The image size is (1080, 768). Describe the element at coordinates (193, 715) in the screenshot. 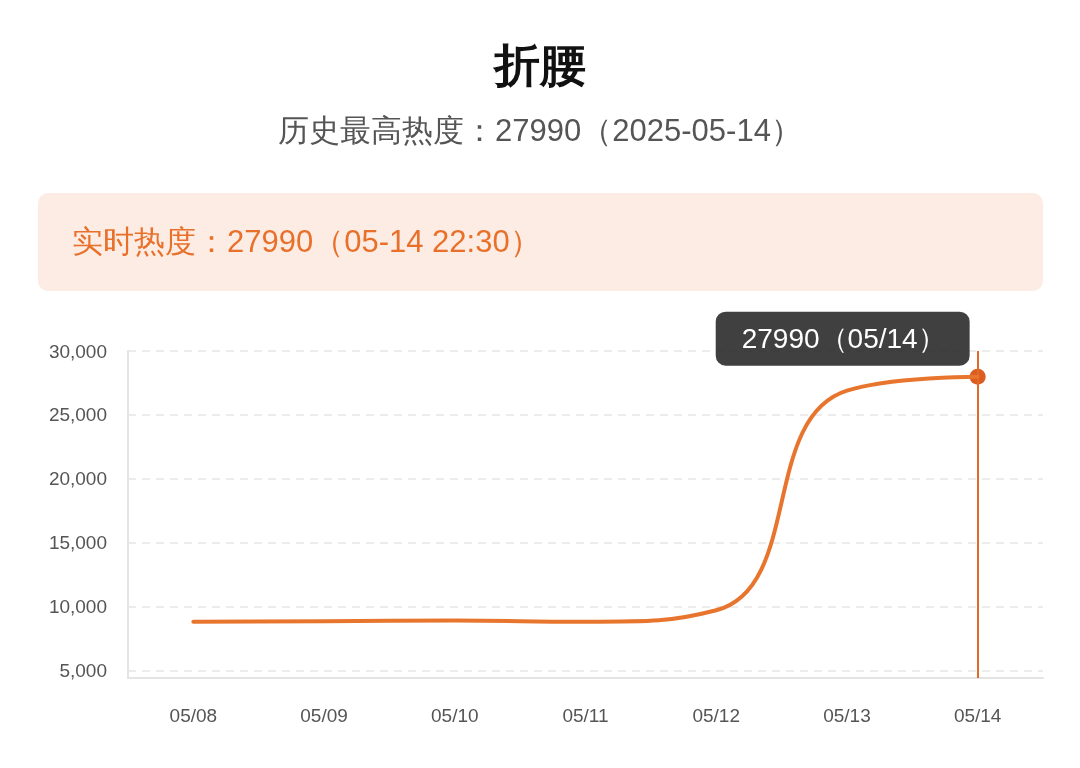

I see `x-tick-label: 05/08` at that location.